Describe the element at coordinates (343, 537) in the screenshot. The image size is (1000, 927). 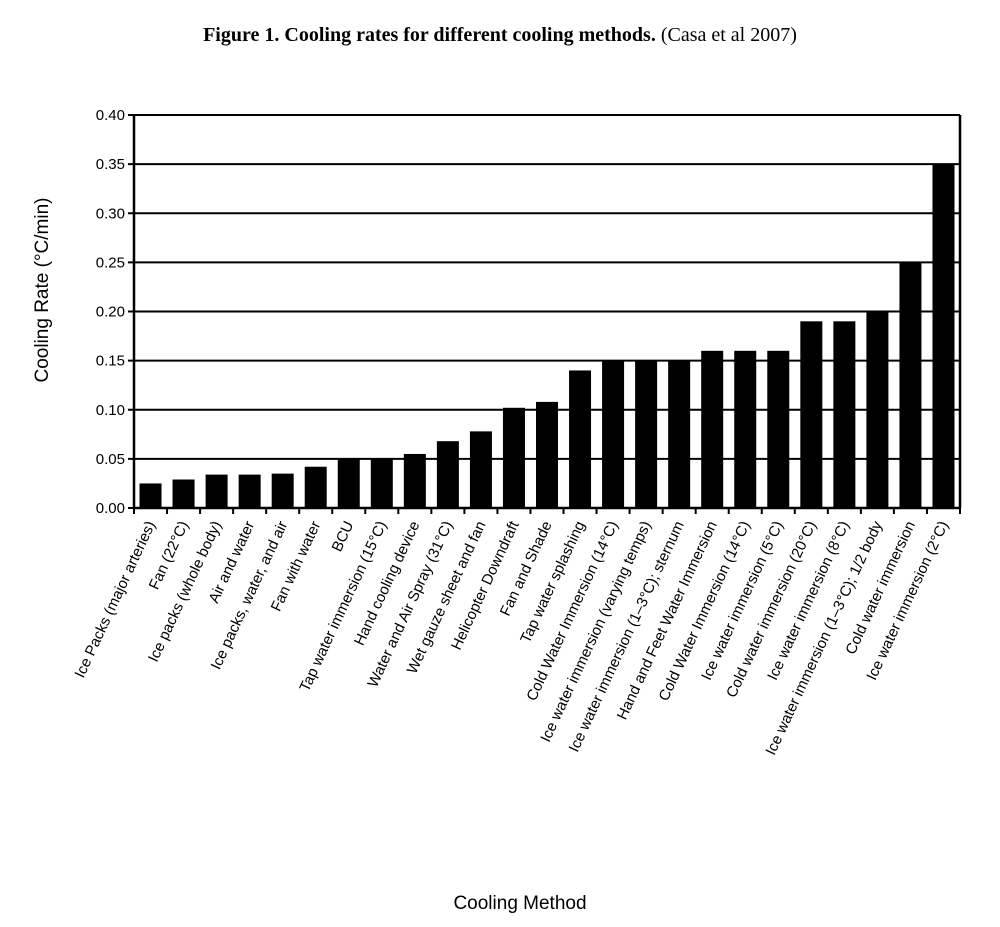
I see `x-tick-label: BCU` at that location.